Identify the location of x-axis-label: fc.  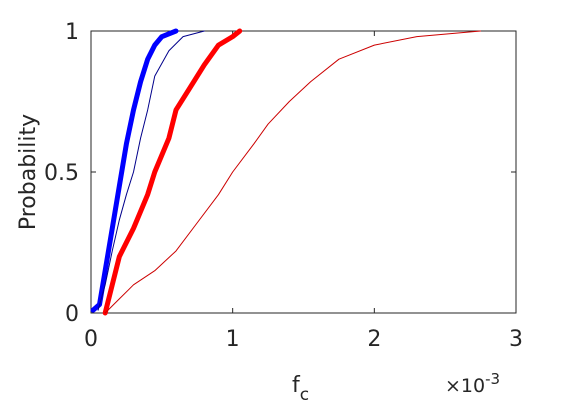
(300, 389).